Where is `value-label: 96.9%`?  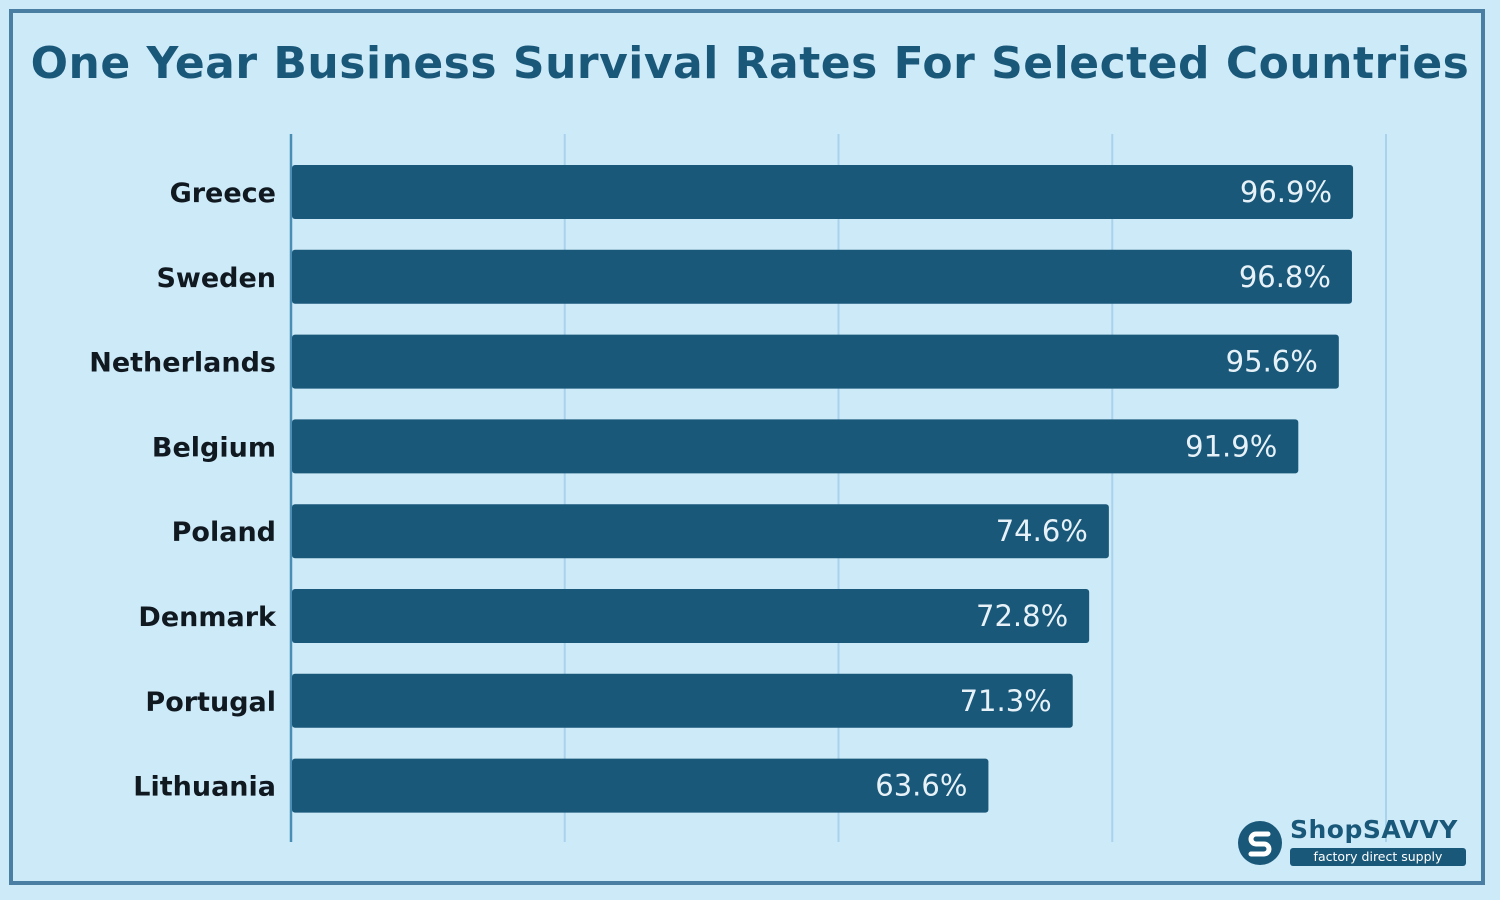 value-label: 96.9% is located at coordinates (1286, 192).